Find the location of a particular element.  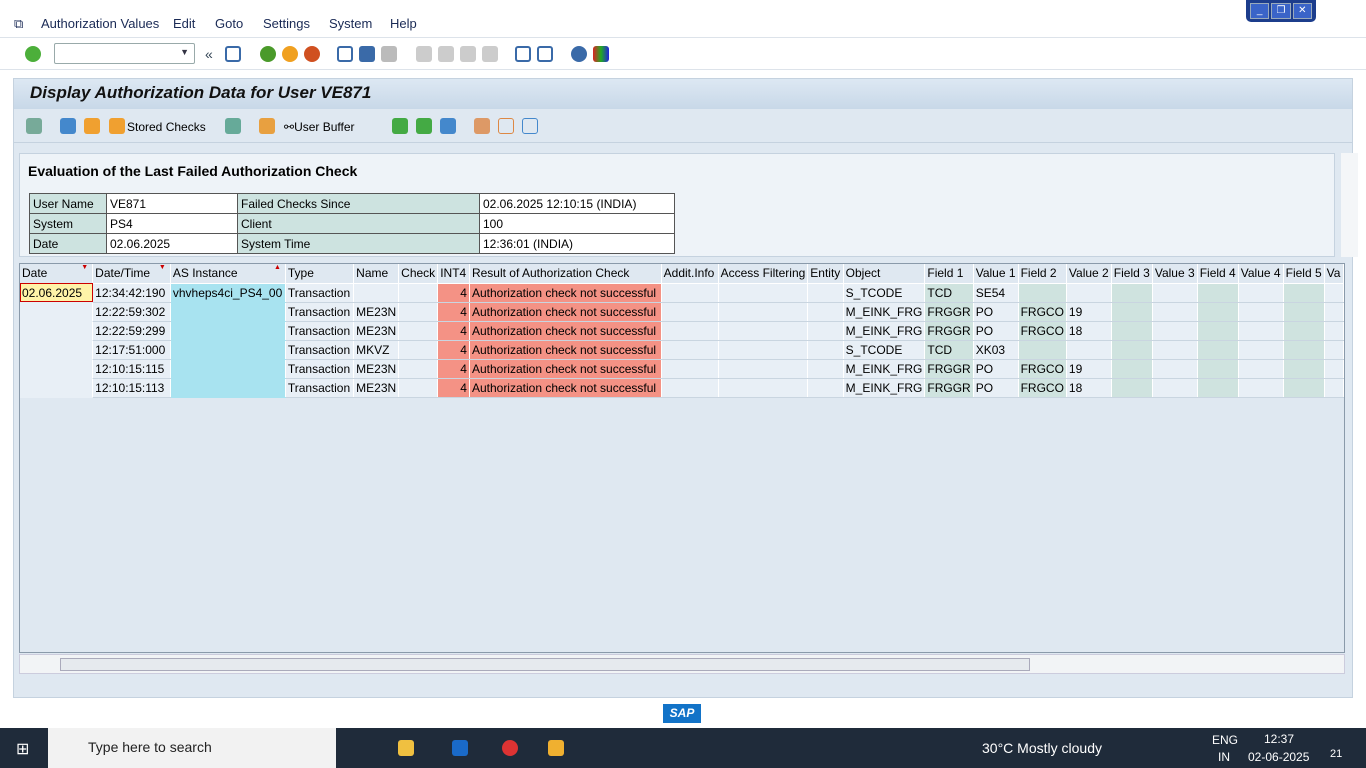

find-icon is located at coordinates (367, 54).